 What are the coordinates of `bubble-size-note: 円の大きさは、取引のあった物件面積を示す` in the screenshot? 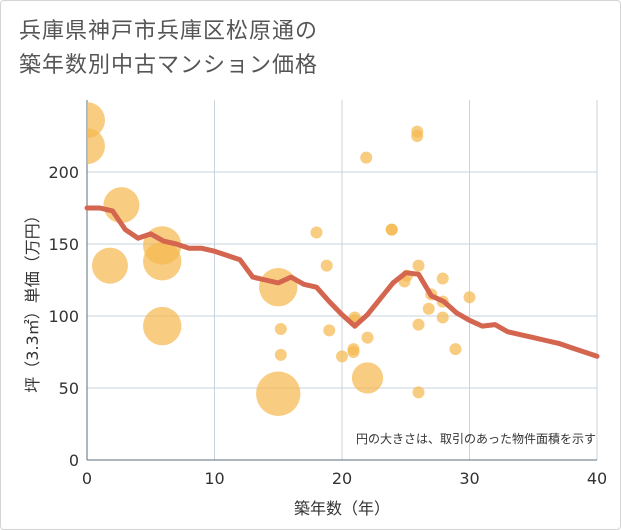 It's located at (476, 438).